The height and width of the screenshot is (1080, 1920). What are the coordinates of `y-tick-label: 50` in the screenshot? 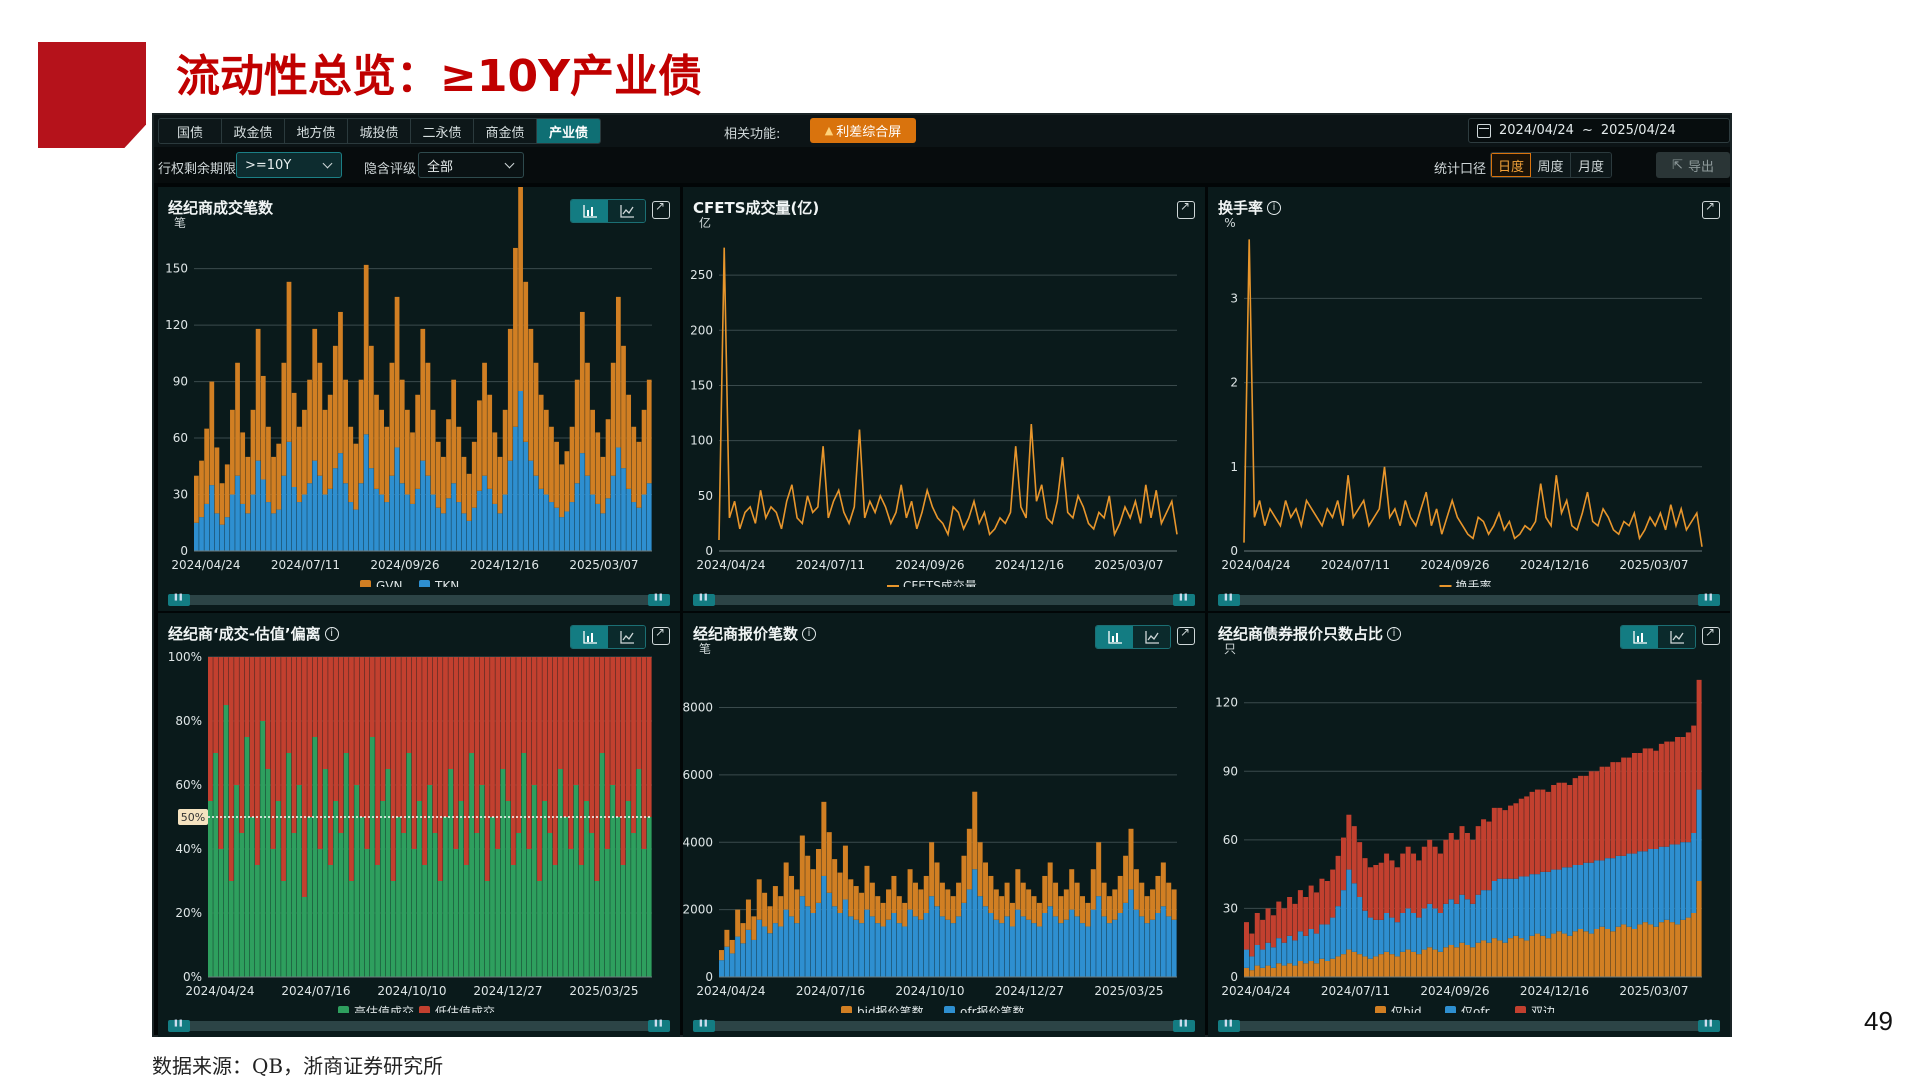 It's located at (705, 496).